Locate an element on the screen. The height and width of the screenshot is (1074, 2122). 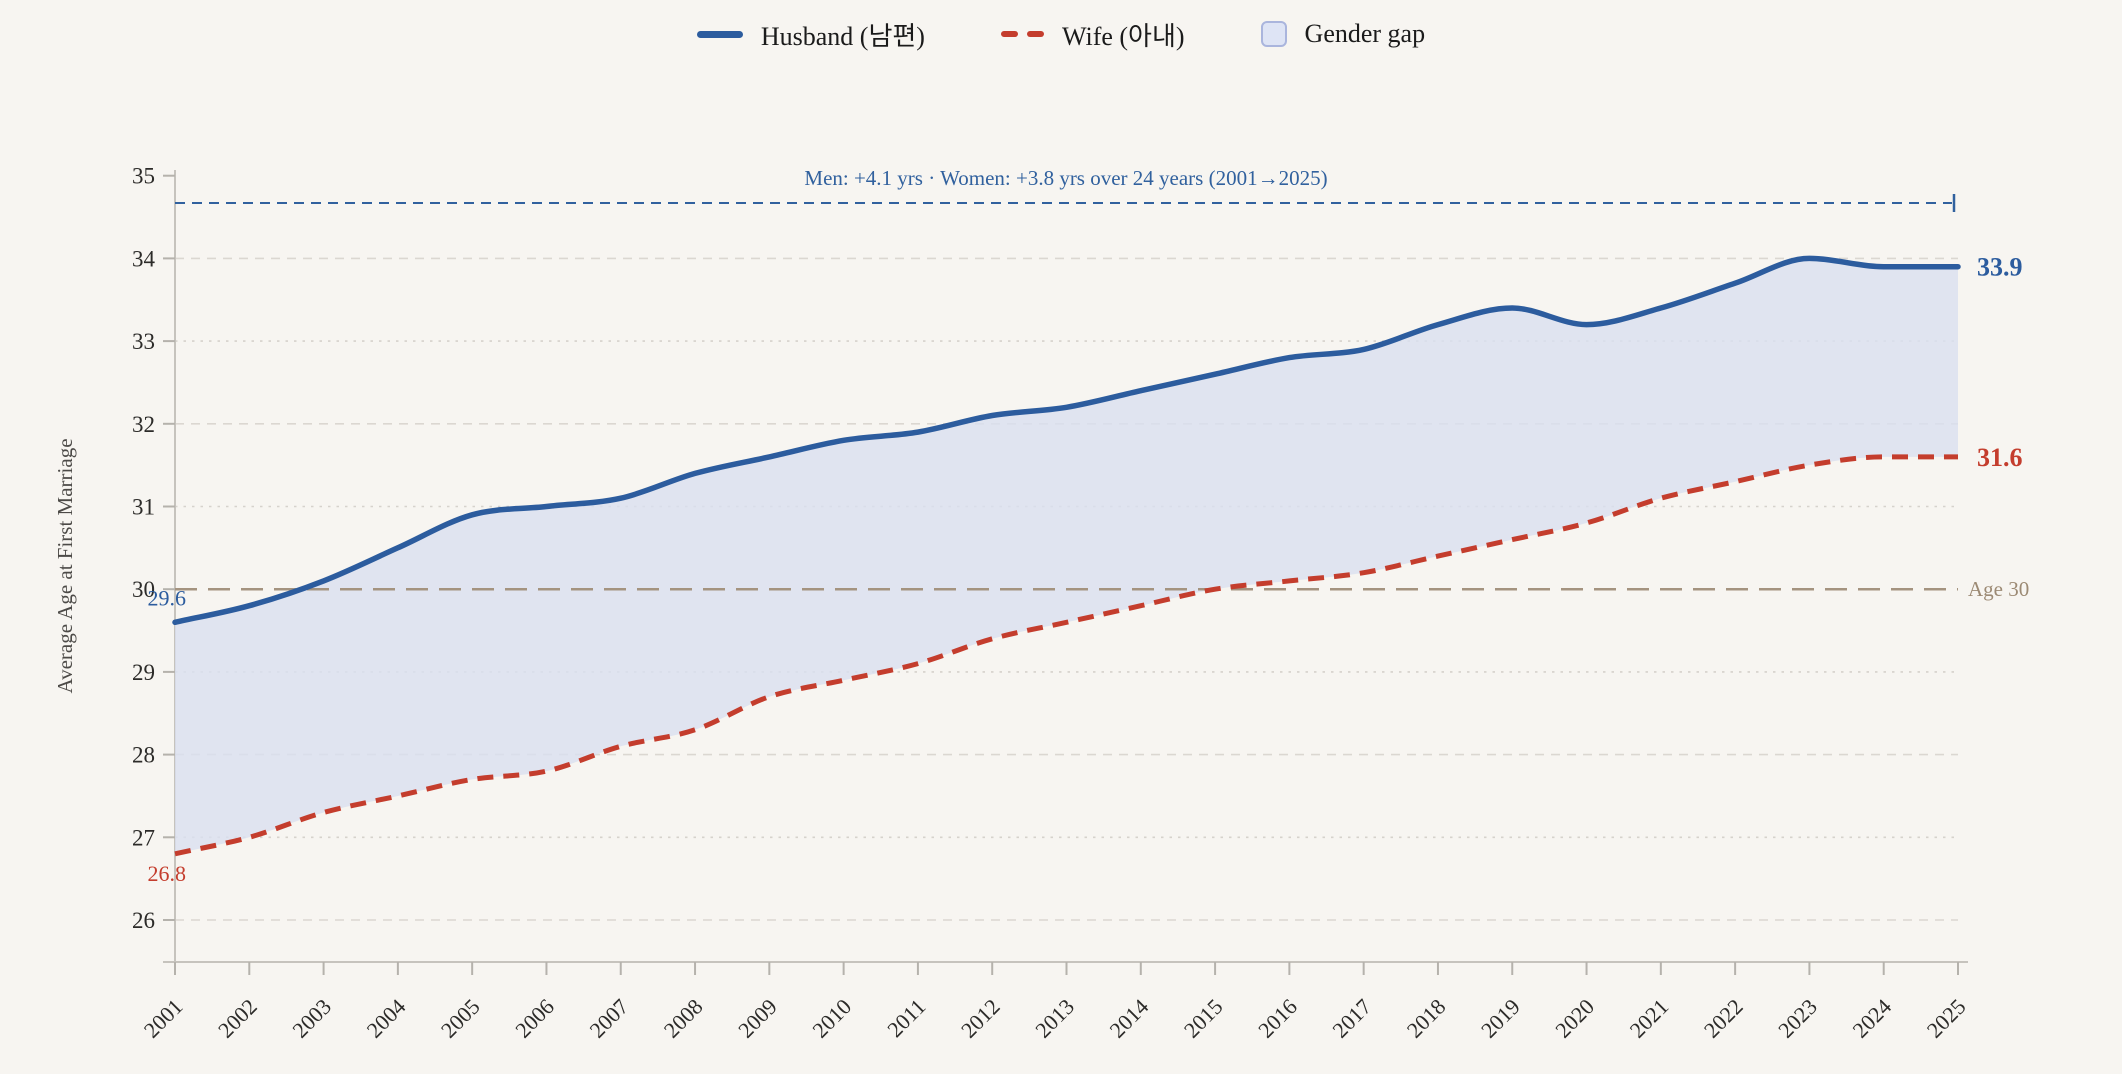
svg-text: 30 is located at coordinates (143, 589).